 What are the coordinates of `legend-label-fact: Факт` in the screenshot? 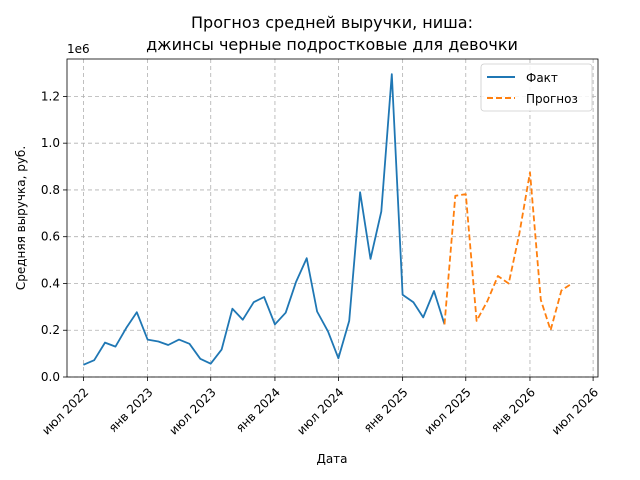 It's located at (542, 78).